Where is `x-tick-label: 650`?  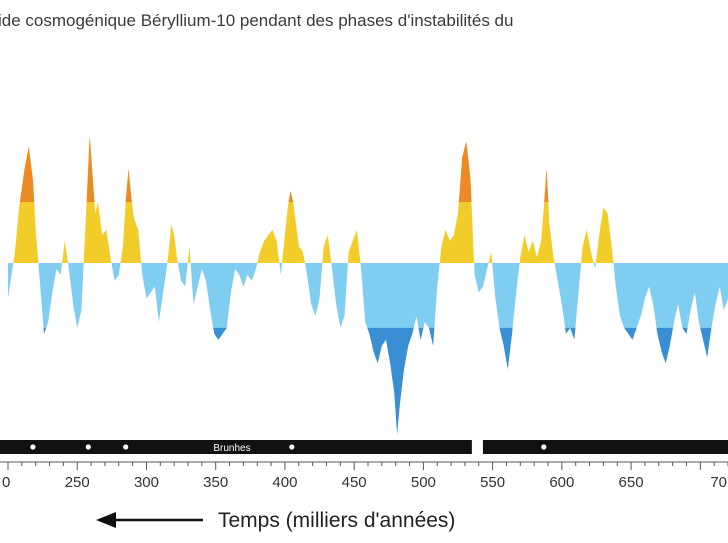 x-tick-label: 650 is located at coordinates (631, 482).